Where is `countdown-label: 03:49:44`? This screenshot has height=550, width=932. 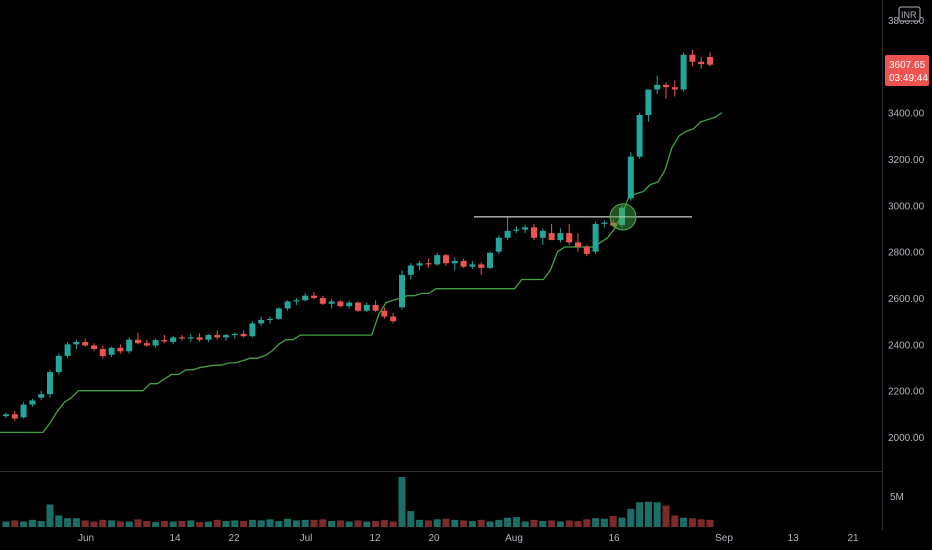 countdown-label: 03:49:44 is located at coordinates (908, 78).